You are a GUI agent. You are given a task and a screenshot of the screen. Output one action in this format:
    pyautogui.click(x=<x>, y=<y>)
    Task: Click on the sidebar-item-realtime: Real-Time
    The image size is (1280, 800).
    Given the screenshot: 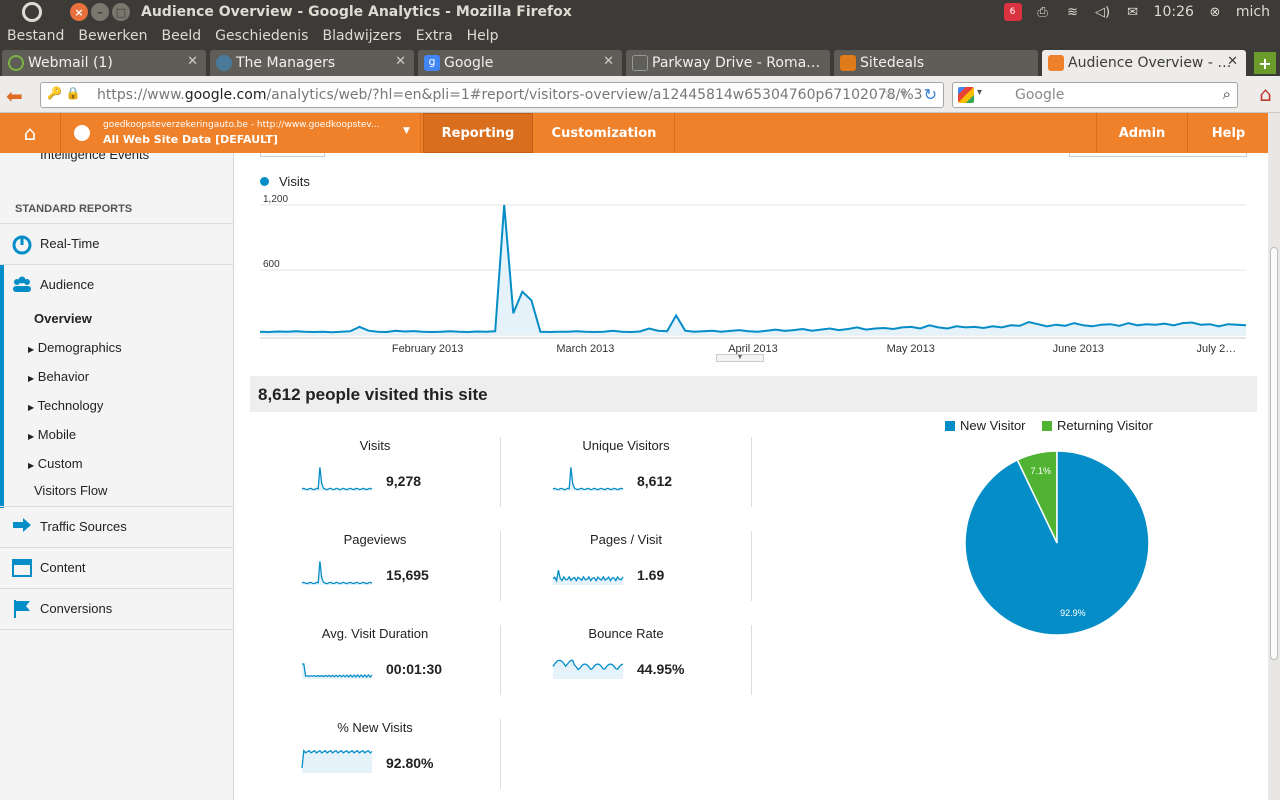 What is the action you would take?
    pyautogui.click(x=116, y=243)
    